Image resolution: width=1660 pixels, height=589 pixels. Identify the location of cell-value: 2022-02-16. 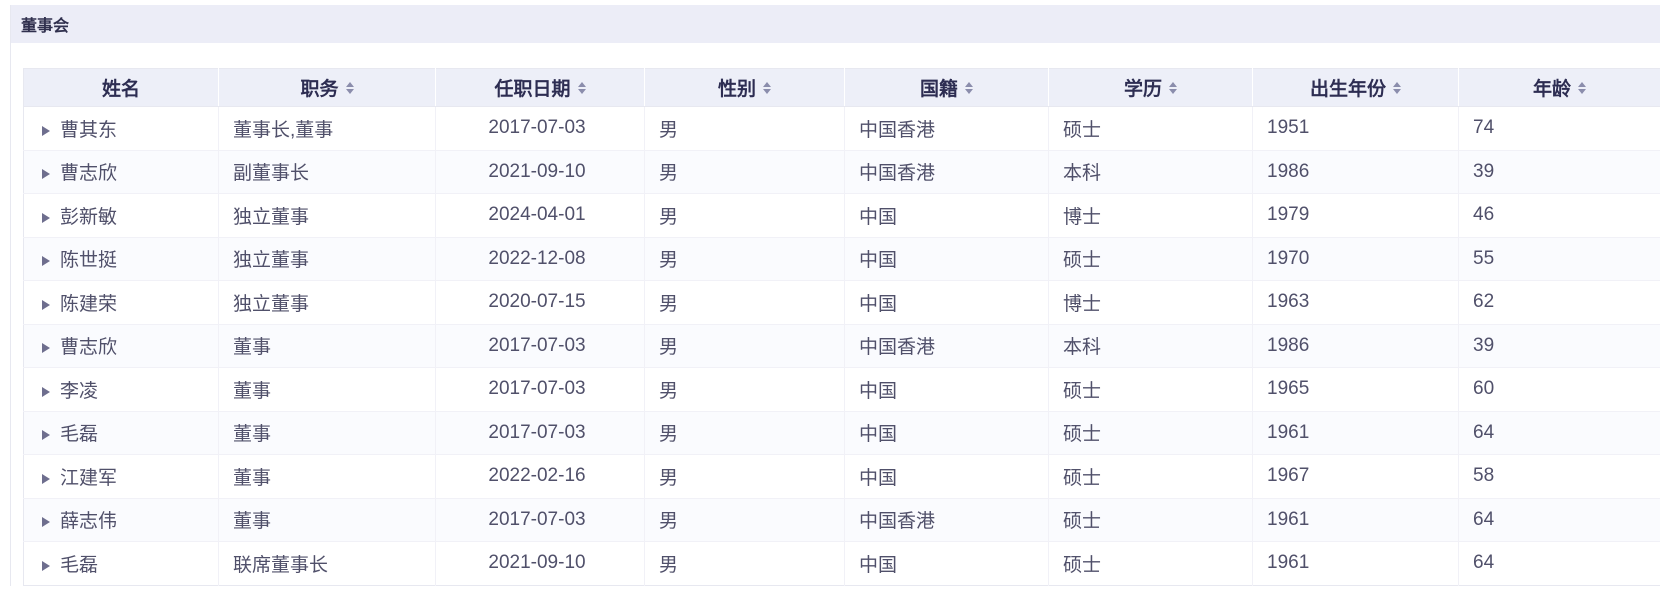
(536, 475).